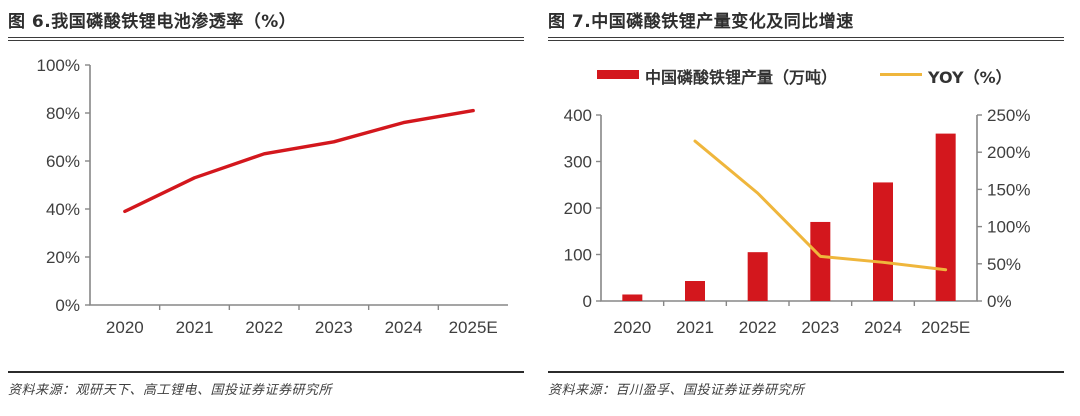  Describe the element at coordinates (1008, 152) in the screenshot. I see `right-y-tick-label: 200%` at that location.